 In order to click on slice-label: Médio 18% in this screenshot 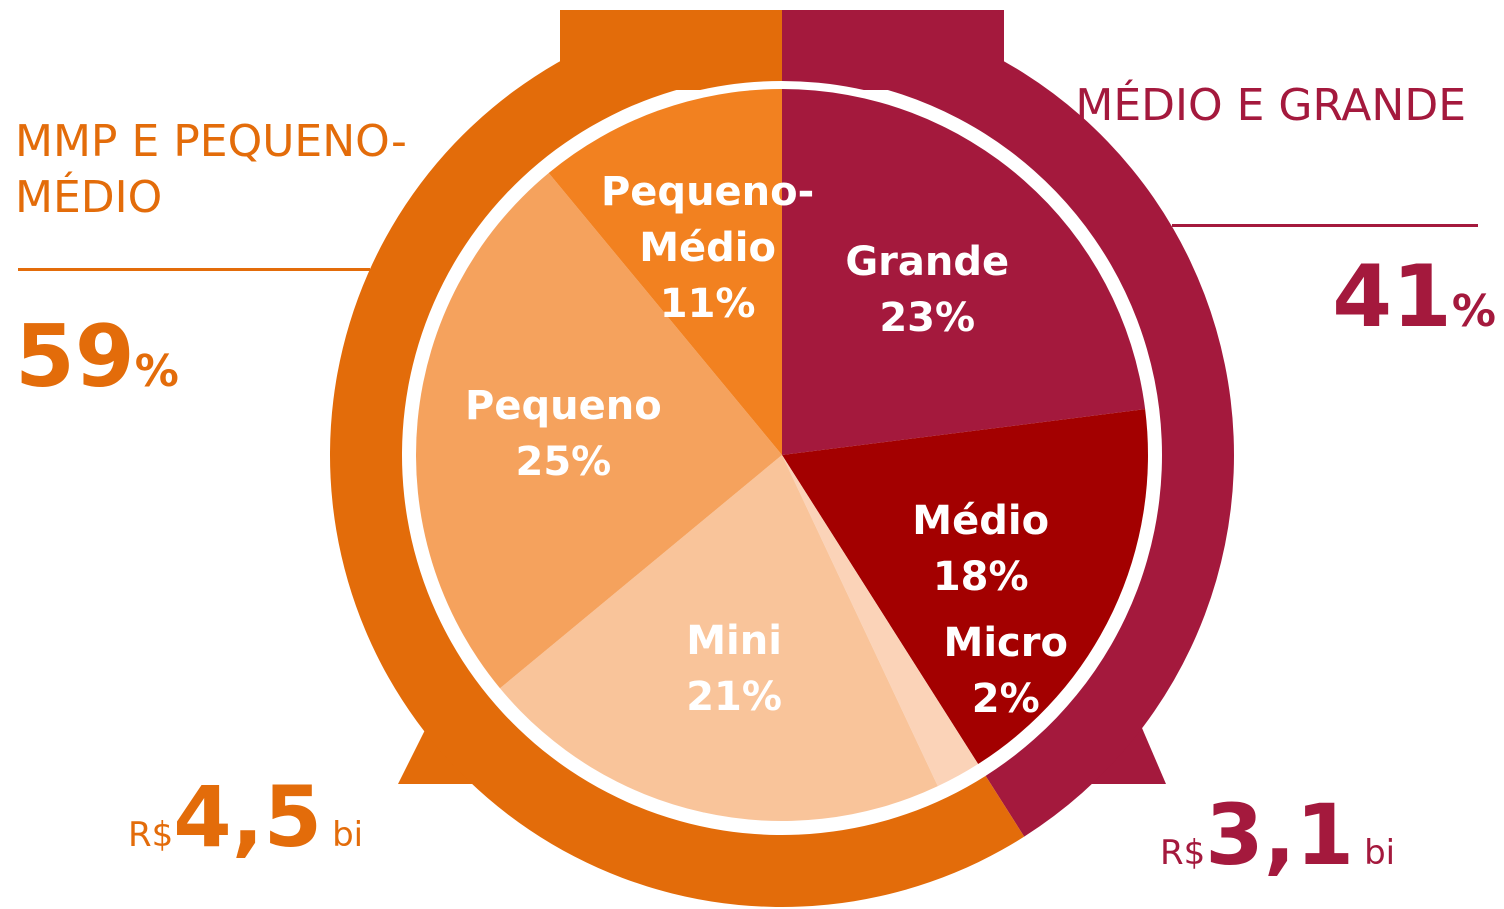, I will do `click(981, 549)`.